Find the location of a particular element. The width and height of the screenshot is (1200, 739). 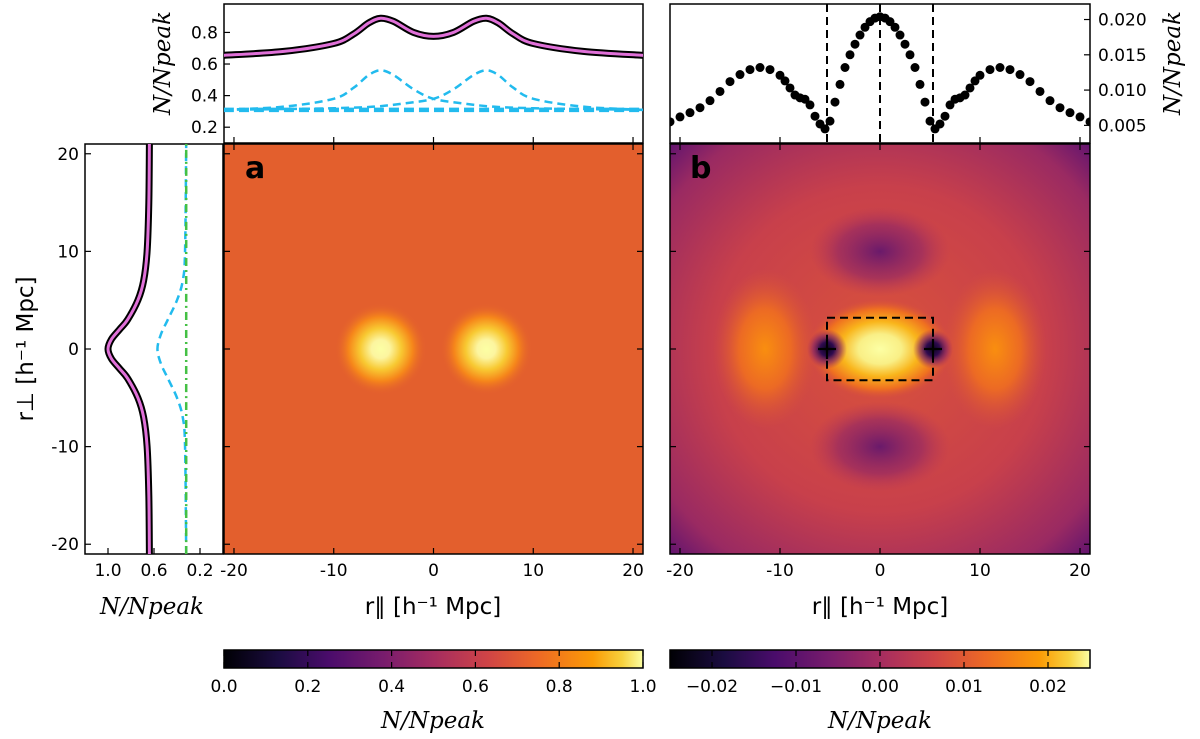

top-right-profile is located at coordinates (880, 73).